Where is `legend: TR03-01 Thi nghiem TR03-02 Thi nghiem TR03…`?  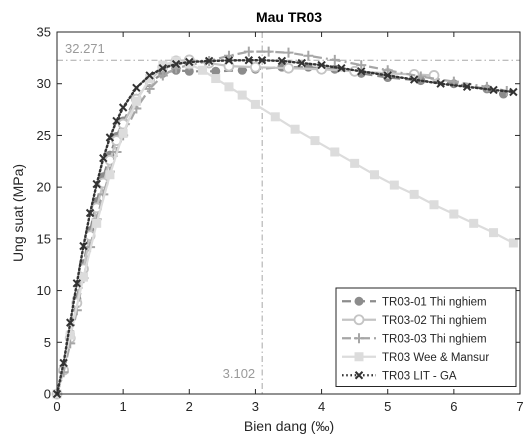
legend: TR03-01 Thi nghiem TR03-02 Thi nghiem TR03… is located at coordinates (426, 337).